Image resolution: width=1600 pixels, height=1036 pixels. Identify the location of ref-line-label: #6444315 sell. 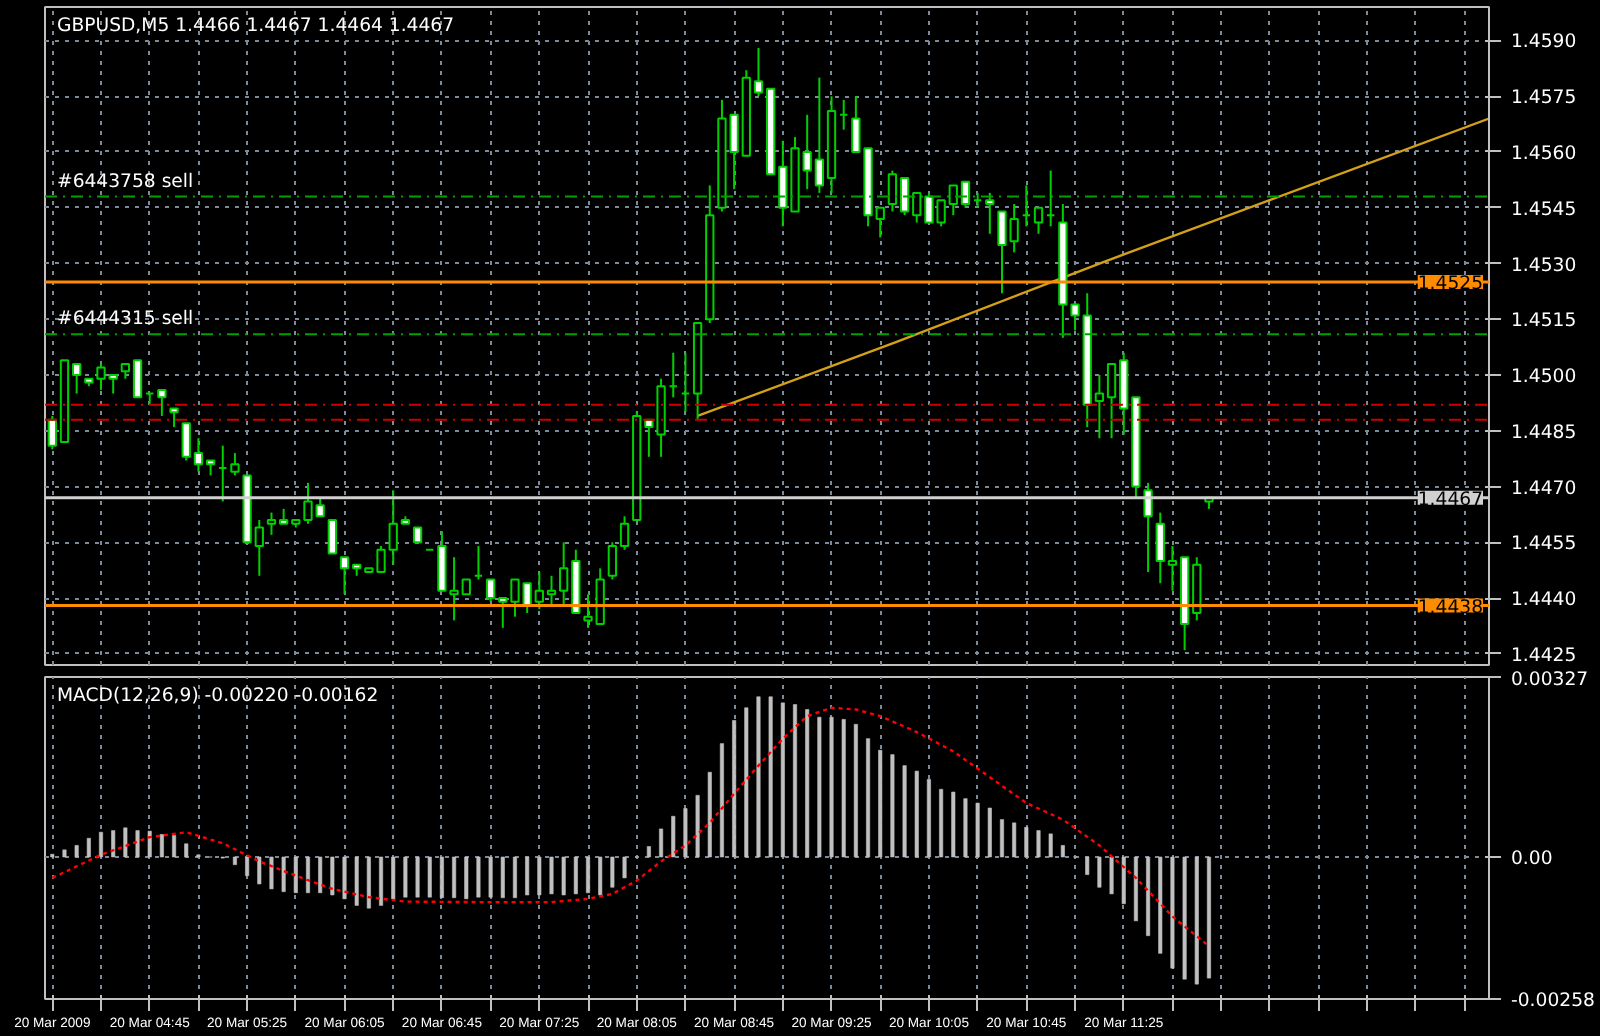
(125, 319).